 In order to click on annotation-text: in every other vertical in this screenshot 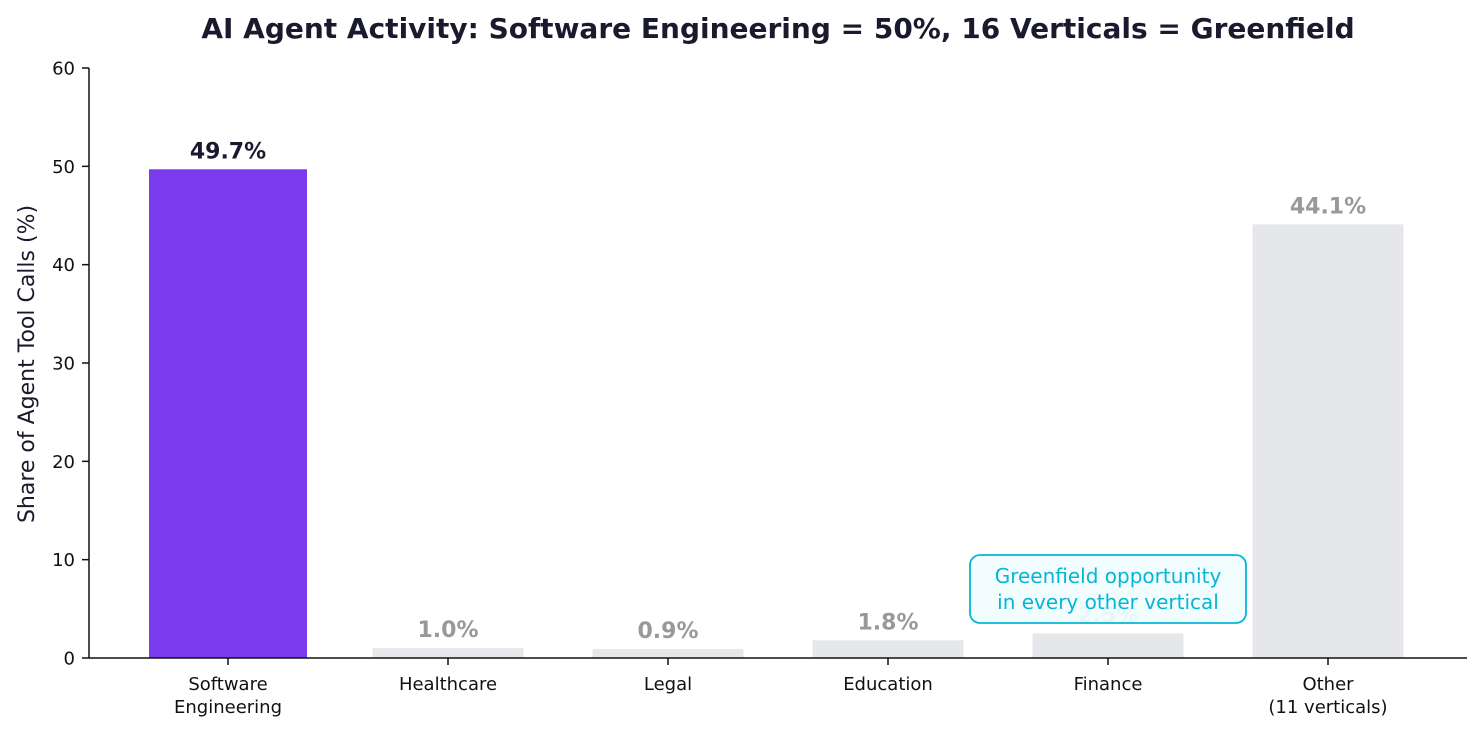, I will do `click(1108, 602)`.